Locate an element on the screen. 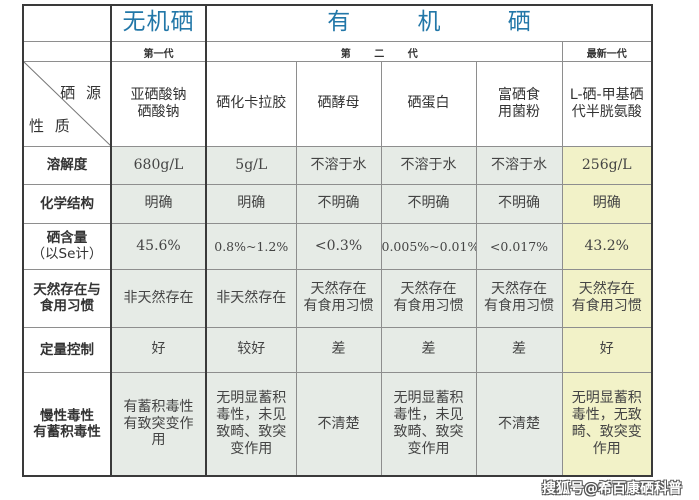  row-label-text: 硒含量 is located at coordinates (67, 238).